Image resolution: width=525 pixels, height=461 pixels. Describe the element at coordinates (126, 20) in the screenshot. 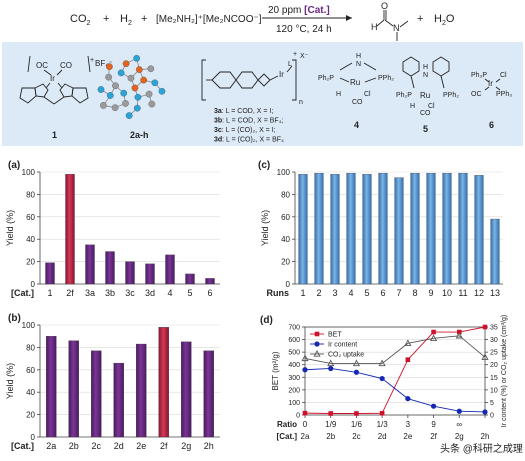

I see `svg-text: H2` at that location.